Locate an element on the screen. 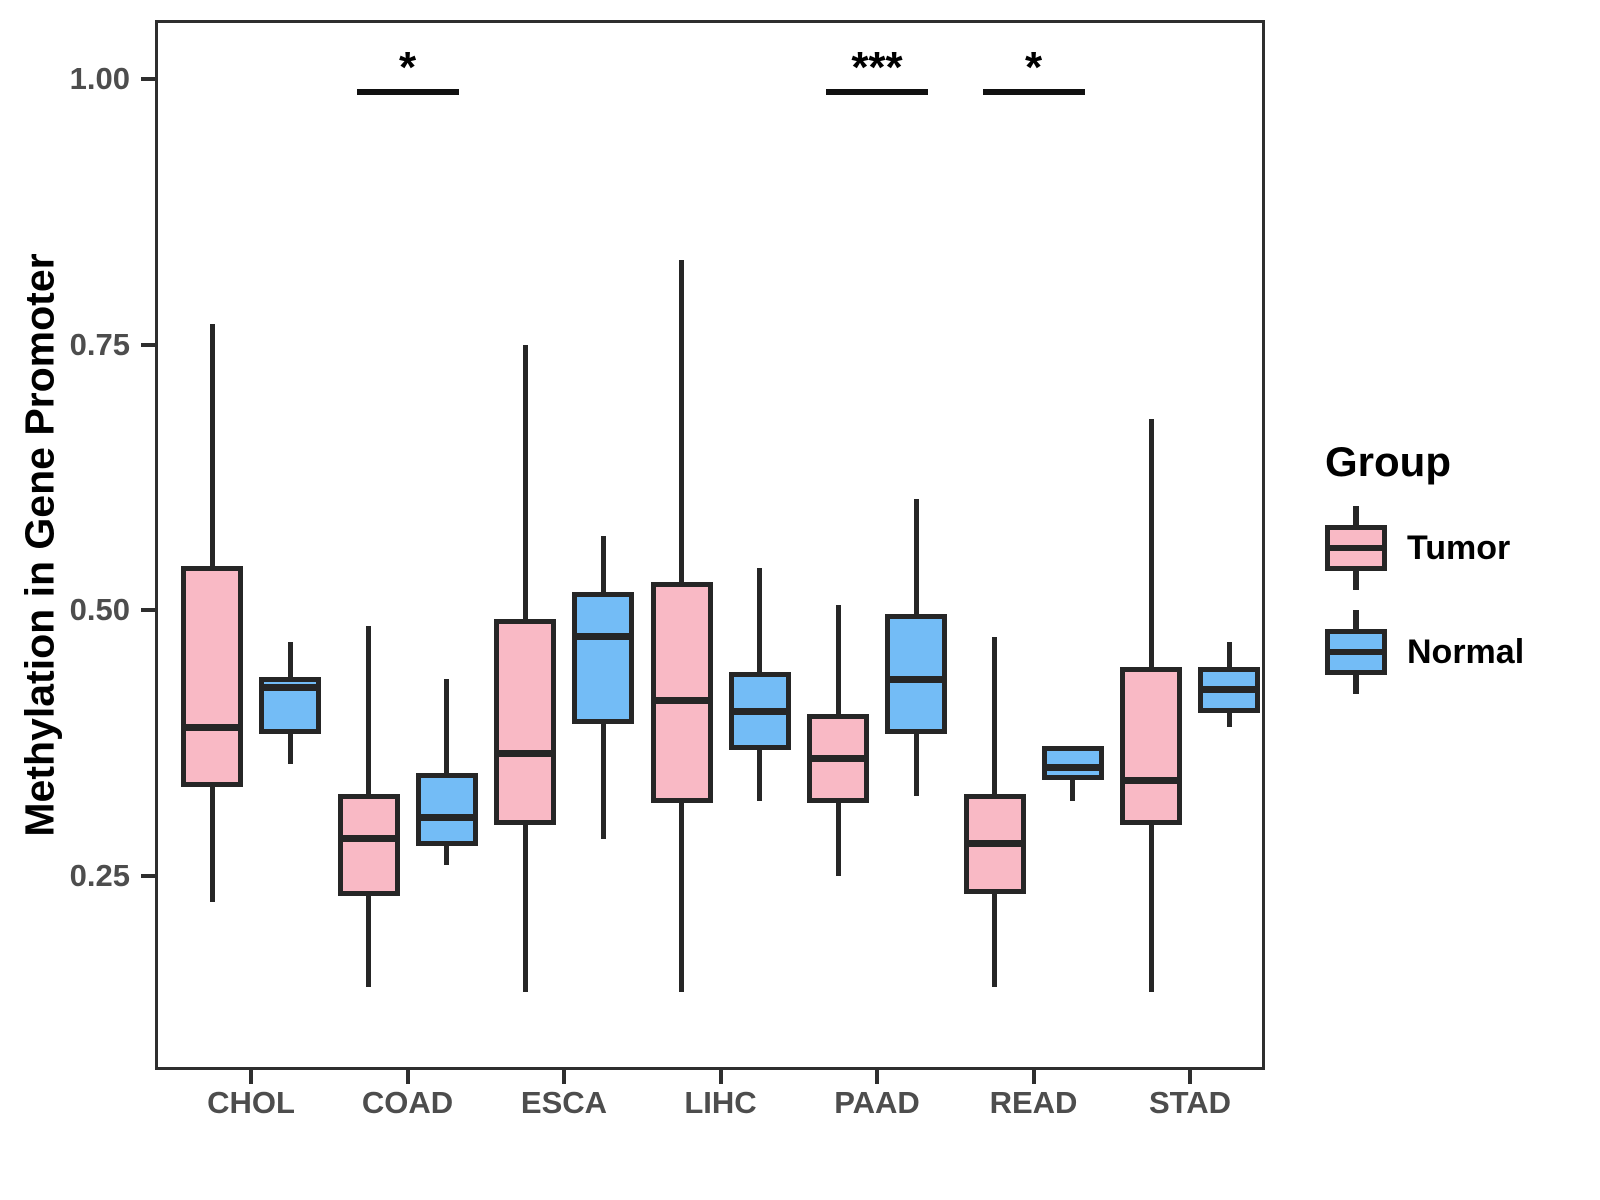  y-tick-label-0.75: 0.75 is located at coordinates (99, 344).